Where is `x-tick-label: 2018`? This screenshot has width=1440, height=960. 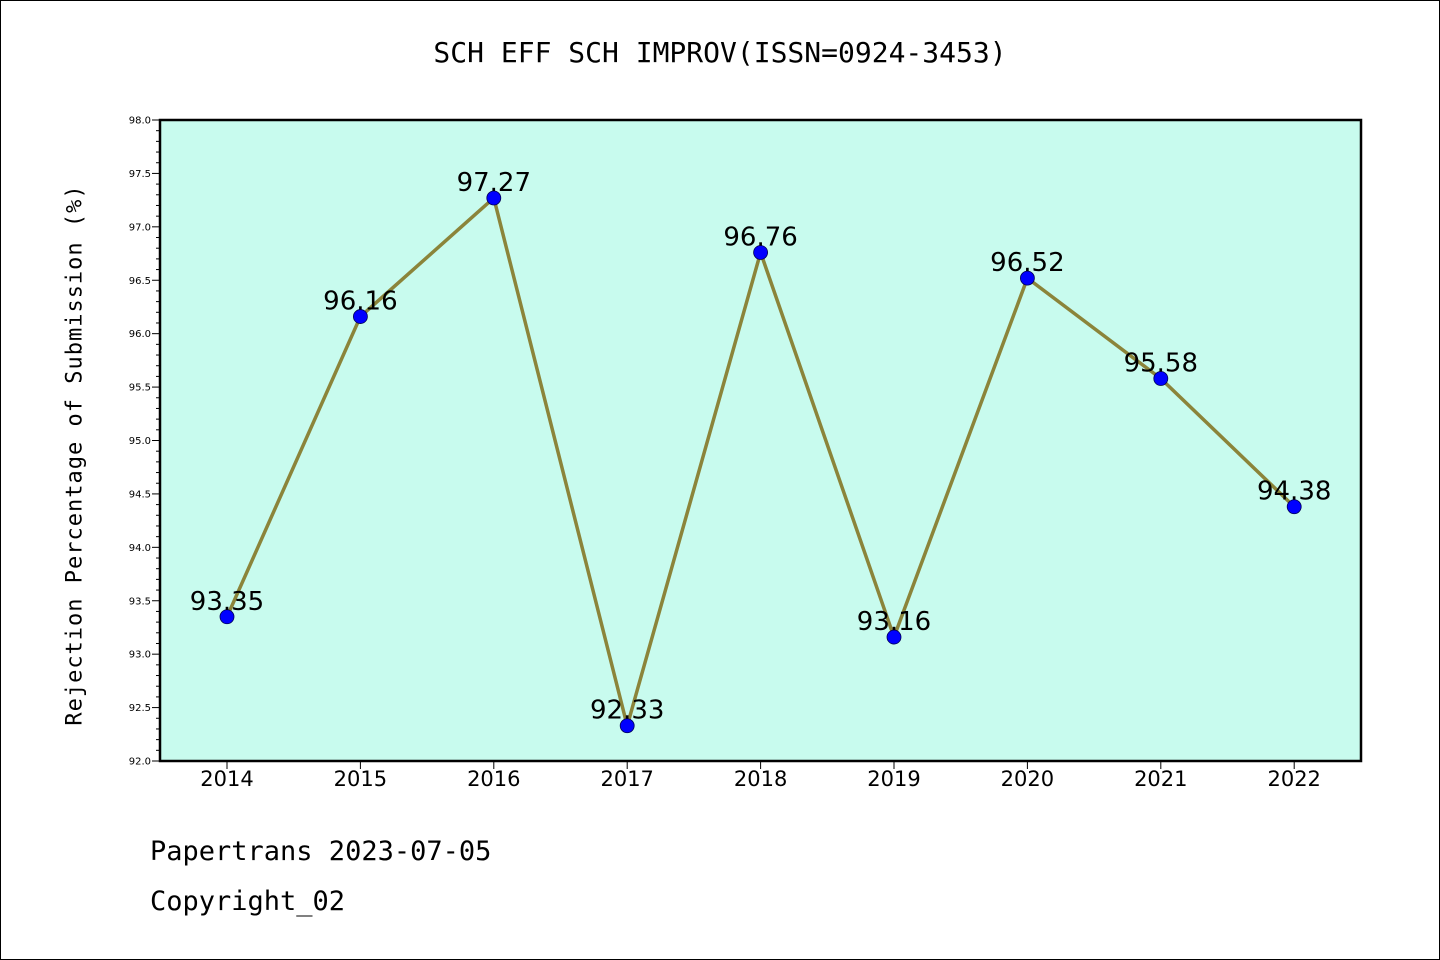 x-tick-label: 2018 is located at coordinates (760, 779).